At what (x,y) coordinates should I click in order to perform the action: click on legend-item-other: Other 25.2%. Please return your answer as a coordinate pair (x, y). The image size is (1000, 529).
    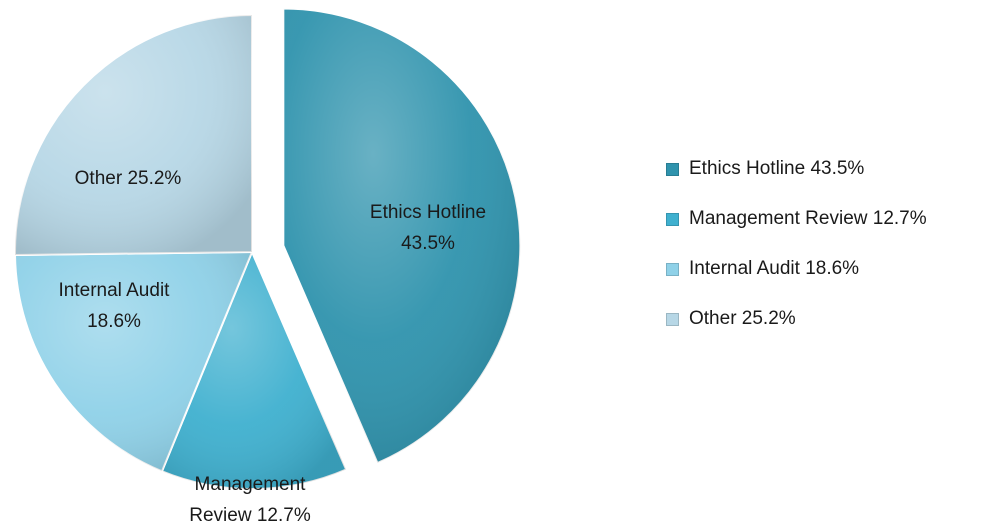
    Looking at the image, I should click on (796, 319).